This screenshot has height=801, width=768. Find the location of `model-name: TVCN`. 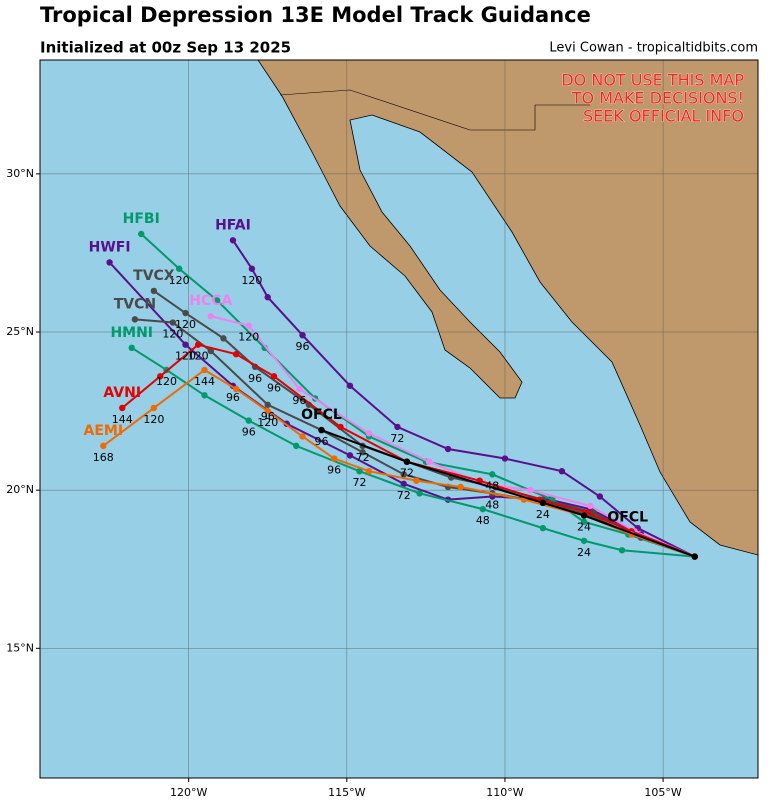

model-name: TVCN is located at coordinates (135, 304).